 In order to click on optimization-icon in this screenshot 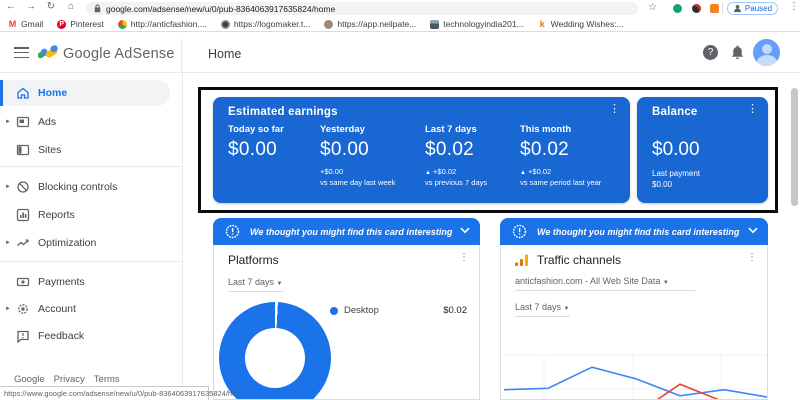, I will do `click(23, 243)`.